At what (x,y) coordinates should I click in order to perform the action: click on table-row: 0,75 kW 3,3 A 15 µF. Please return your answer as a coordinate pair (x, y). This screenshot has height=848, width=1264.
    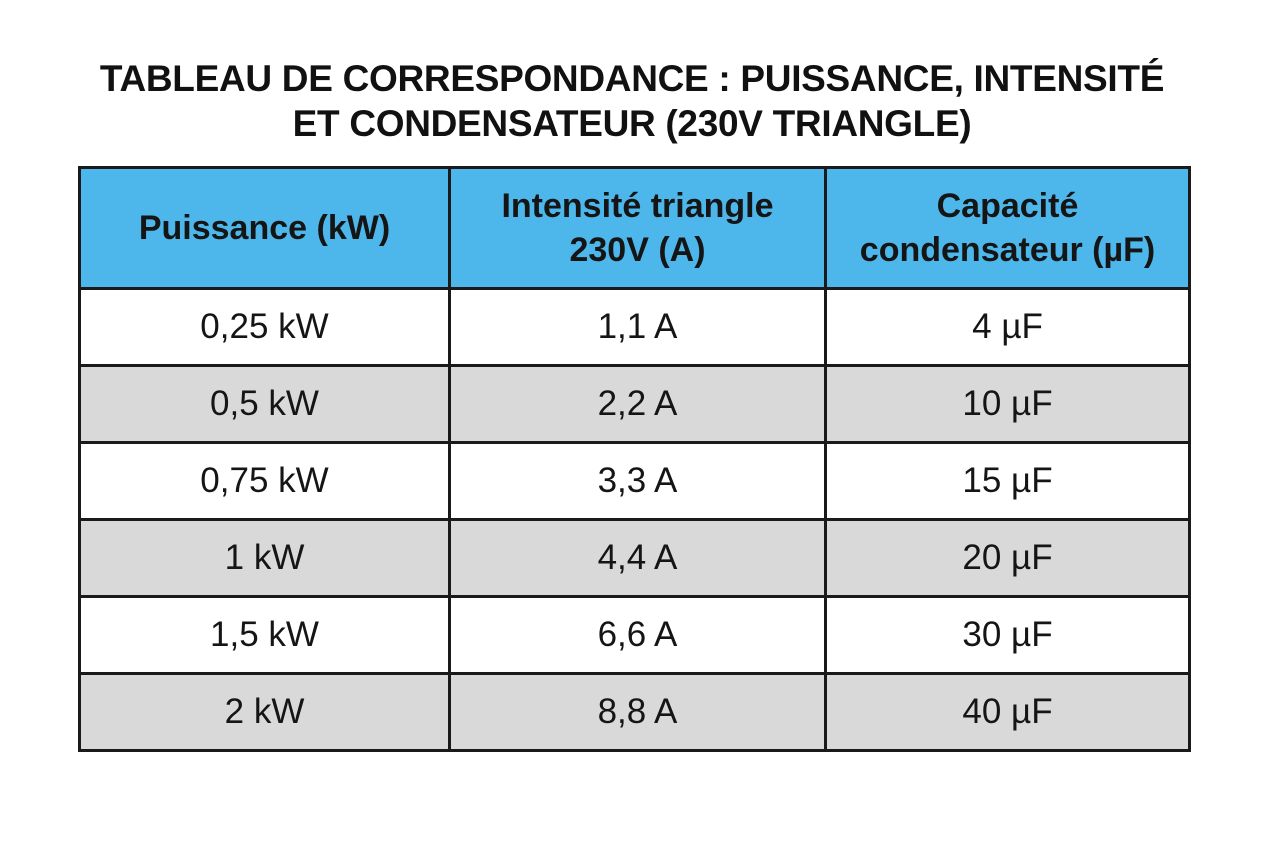
    Looking at the image, I should click on (634, 481).